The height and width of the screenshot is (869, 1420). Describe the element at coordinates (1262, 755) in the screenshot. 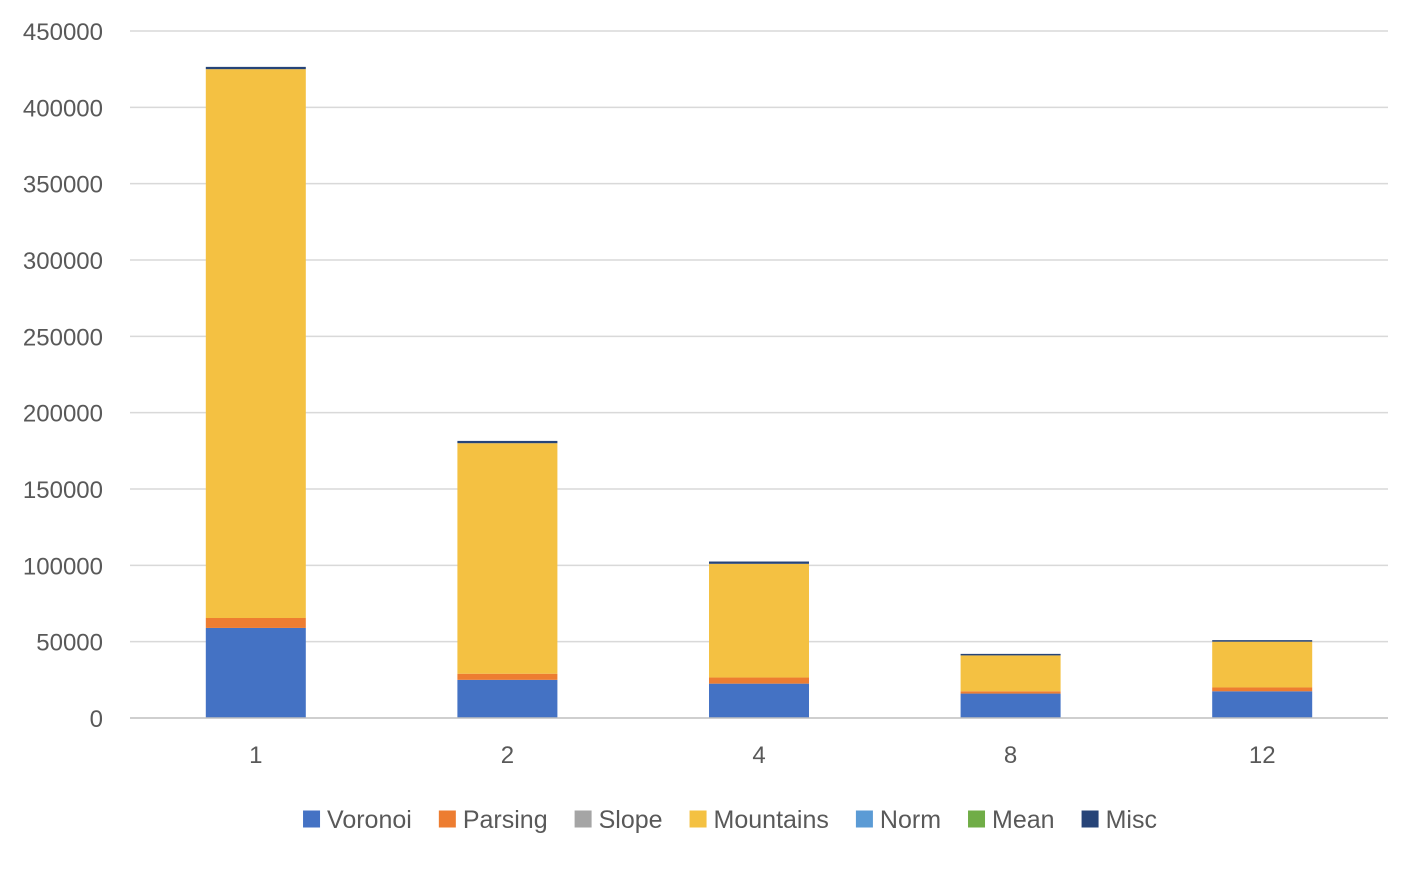

I see `x-tick-label: 12` at that location.